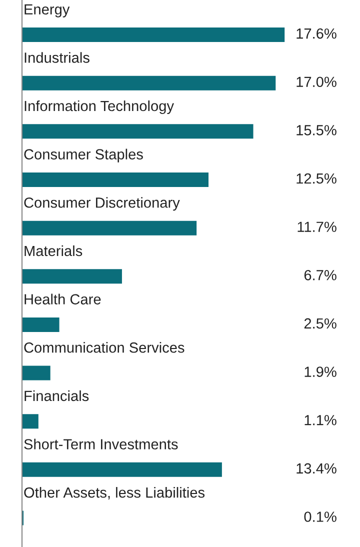  What do you see at coordinates (316, 468) in the screenshot?
I see `data-label: 13.4%` at bounding box center [316, 468].